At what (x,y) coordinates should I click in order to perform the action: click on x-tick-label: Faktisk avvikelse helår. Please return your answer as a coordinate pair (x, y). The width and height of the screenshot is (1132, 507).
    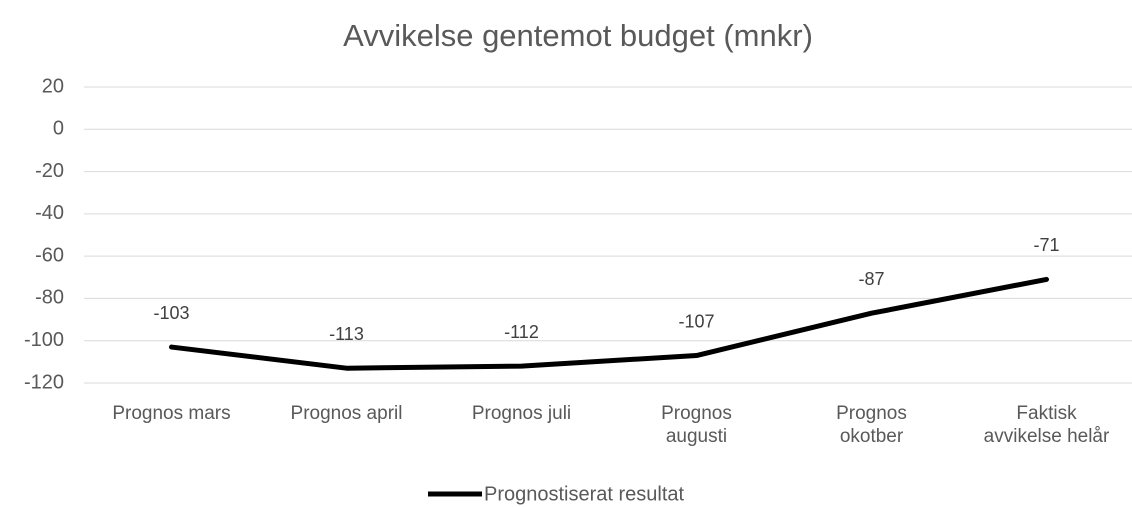
    Looking at the image, I should click on (1046, 425).